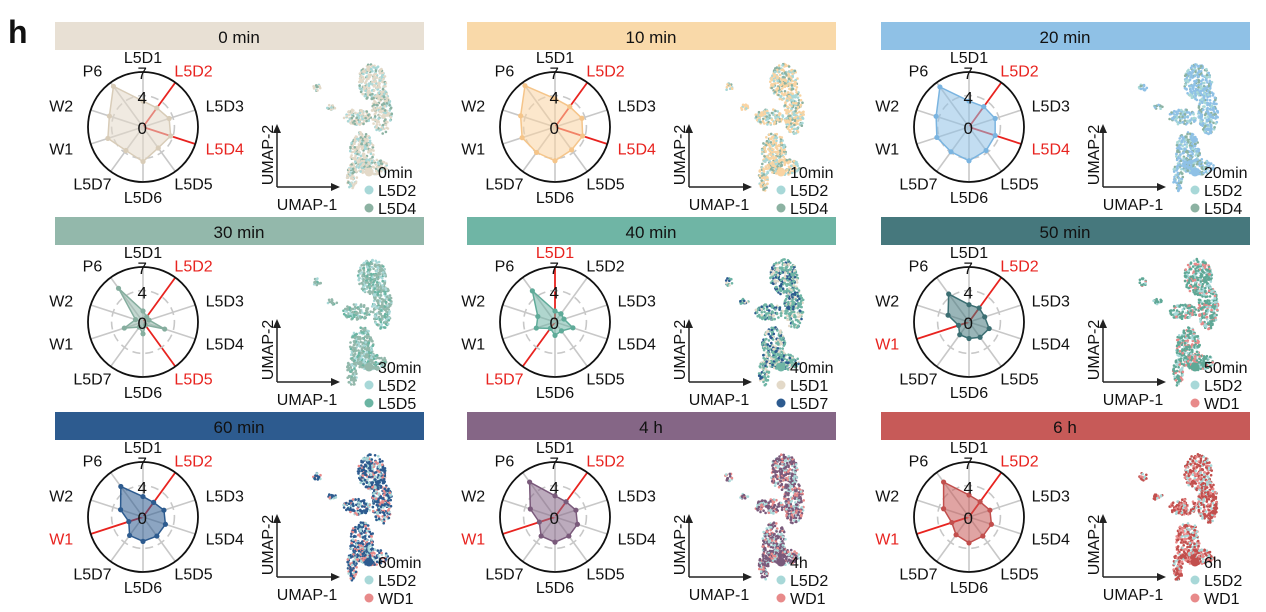 The width and height of the screenshot is (1266, 612). What do you see at coordinates (1019, 185) in the screenshot?
I see `radar-axis-label-L5D5: L5D5` at bounding box center [1019, 185].